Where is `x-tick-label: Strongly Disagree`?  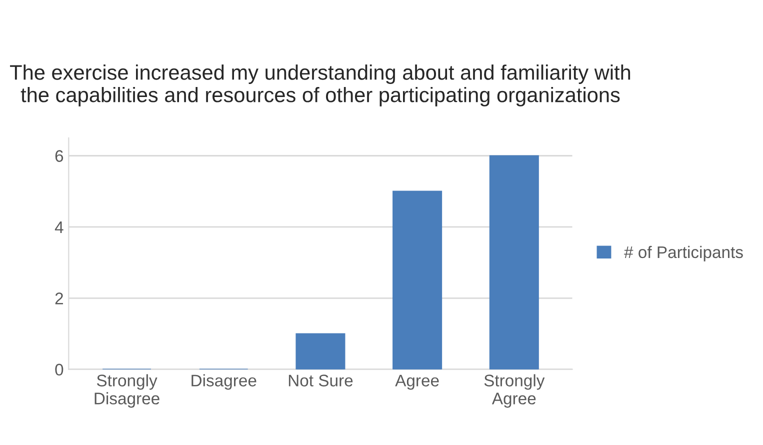
x-tick-label: Strongly Disagree is located at coordinates (127, 391).